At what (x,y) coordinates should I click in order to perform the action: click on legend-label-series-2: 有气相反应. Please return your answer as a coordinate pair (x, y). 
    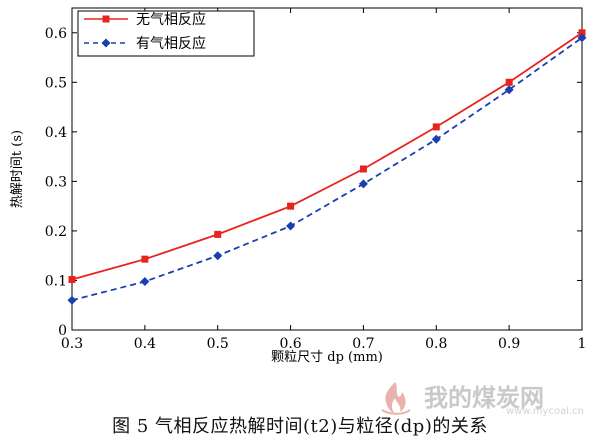
    Looking at the image, I should click on (171, 43).